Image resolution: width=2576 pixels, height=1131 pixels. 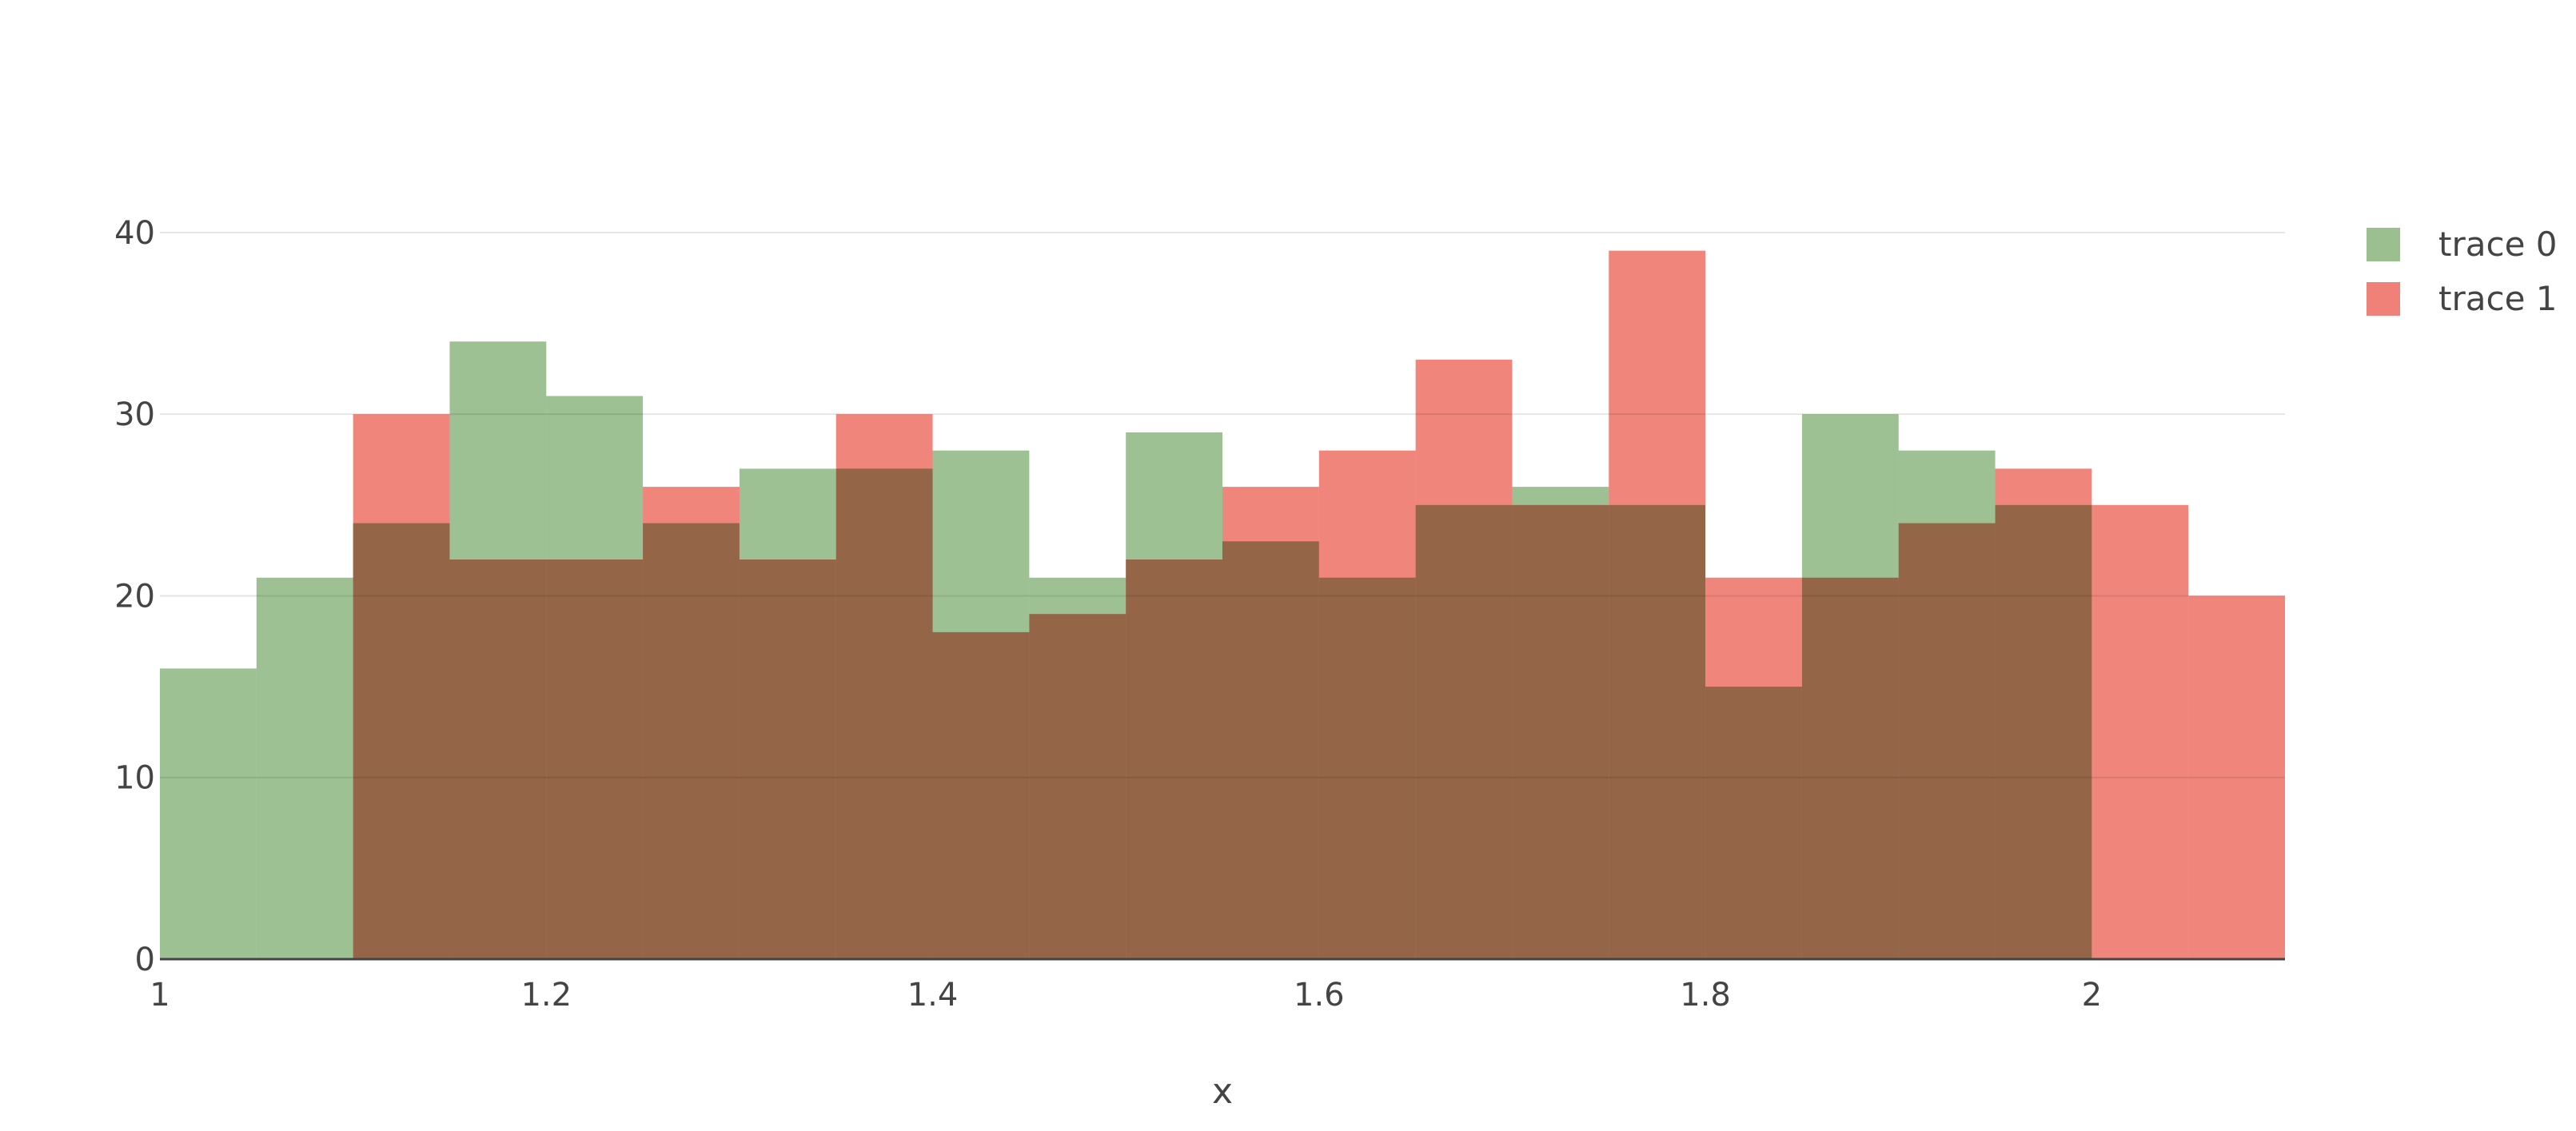 I want to click on x-tick-label: 1.2, so click(x=546, y=995).